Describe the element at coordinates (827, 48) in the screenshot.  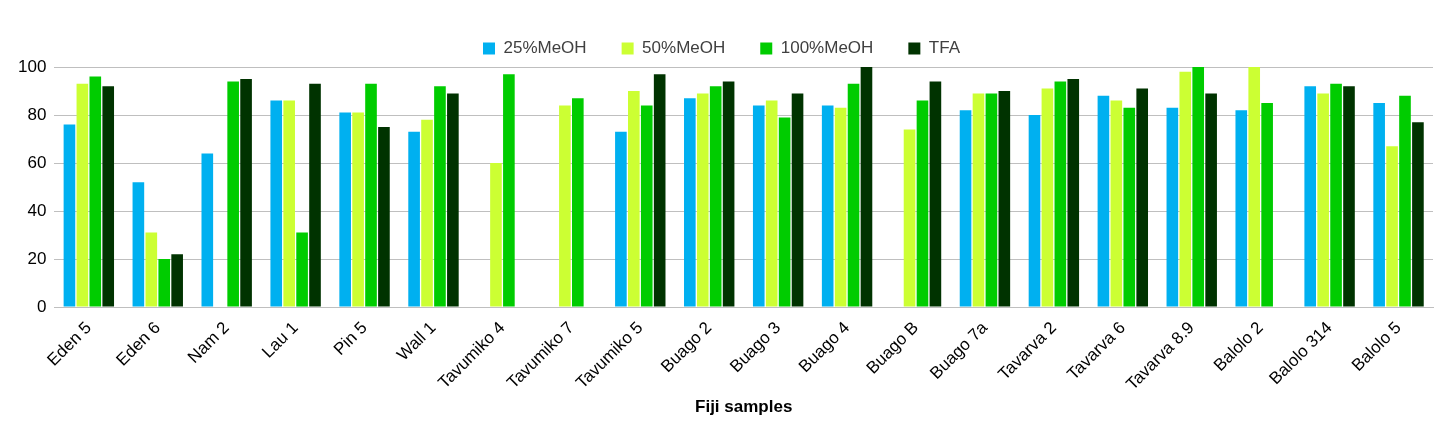
I see `legend-label: 100%MeOH` at that location.